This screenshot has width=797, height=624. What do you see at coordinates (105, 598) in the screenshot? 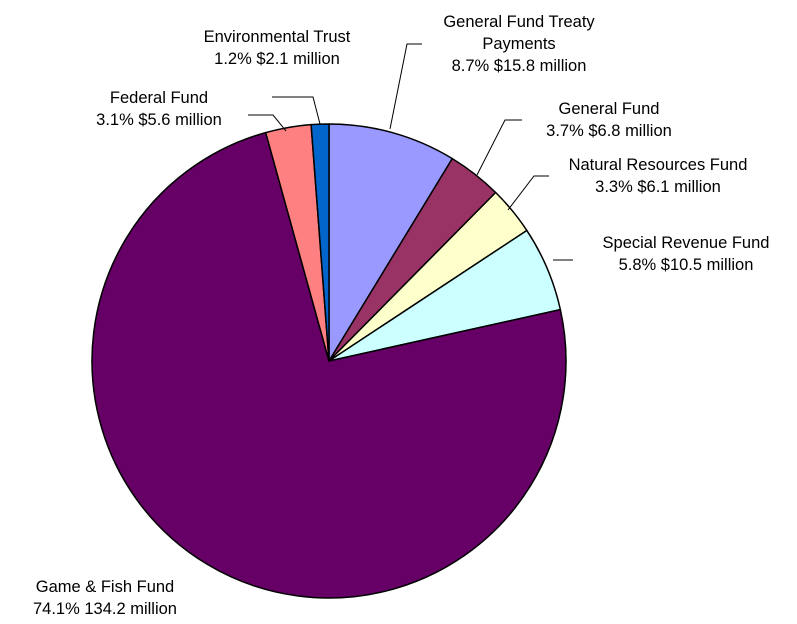
I see `slice-label-game-and-fish-fund: Game & Fish Fund 74.1% 134.2 million` at bounding box center [105, 598].